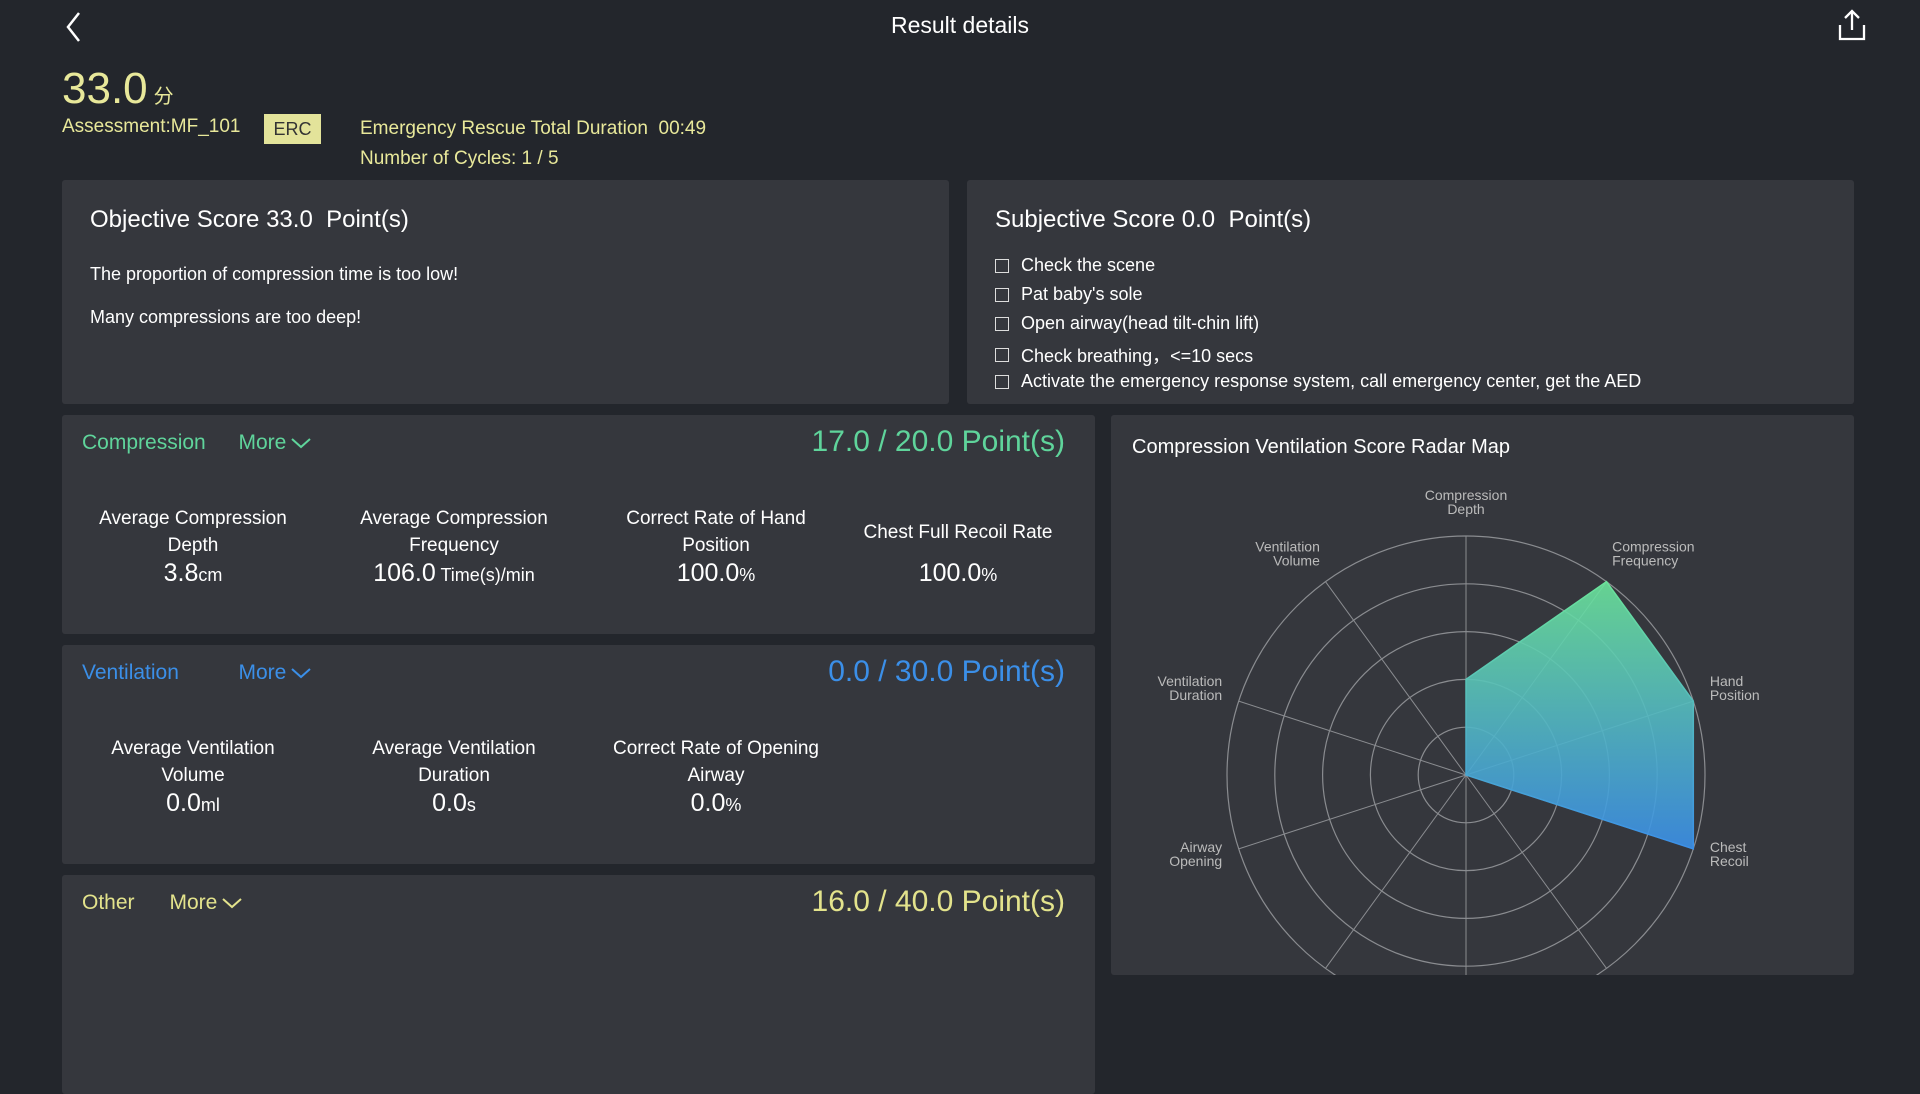 This screenshot has width=1920, height=1094. I want to click on metric-value-row: 3.8cm, so click(193, 573).